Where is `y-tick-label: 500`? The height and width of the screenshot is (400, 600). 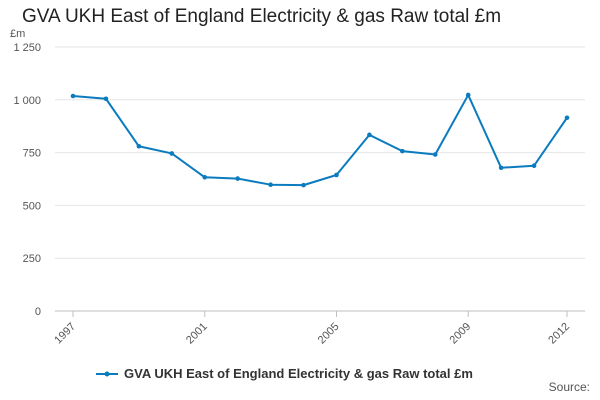 y-tick-label: 500 is located at coordinates (32, 206).